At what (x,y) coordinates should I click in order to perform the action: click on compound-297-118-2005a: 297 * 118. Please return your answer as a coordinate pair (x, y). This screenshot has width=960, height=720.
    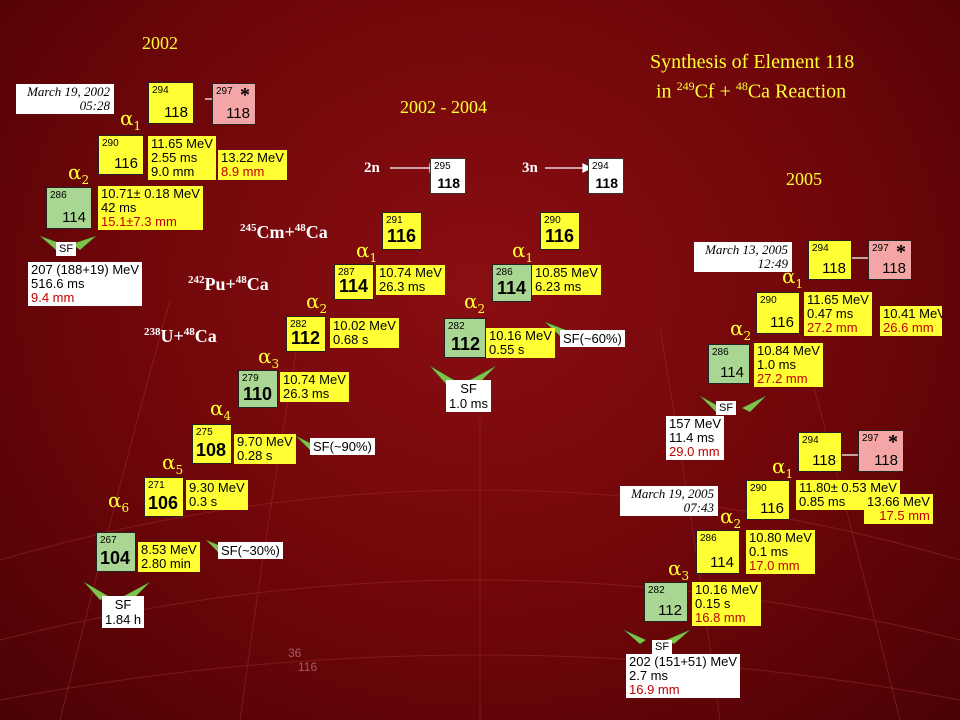
    Looking at the image, I should click on (890, 260).